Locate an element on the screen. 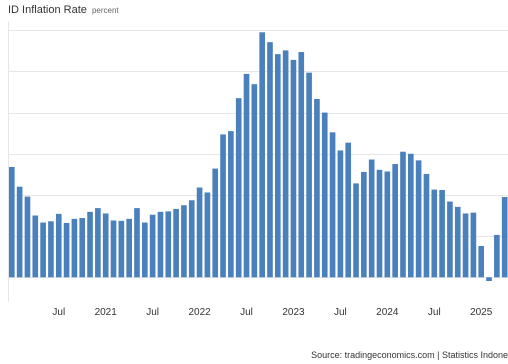 The image size is (508, 364). x-tick-label: 2021 is located at coordinates (106, 312).